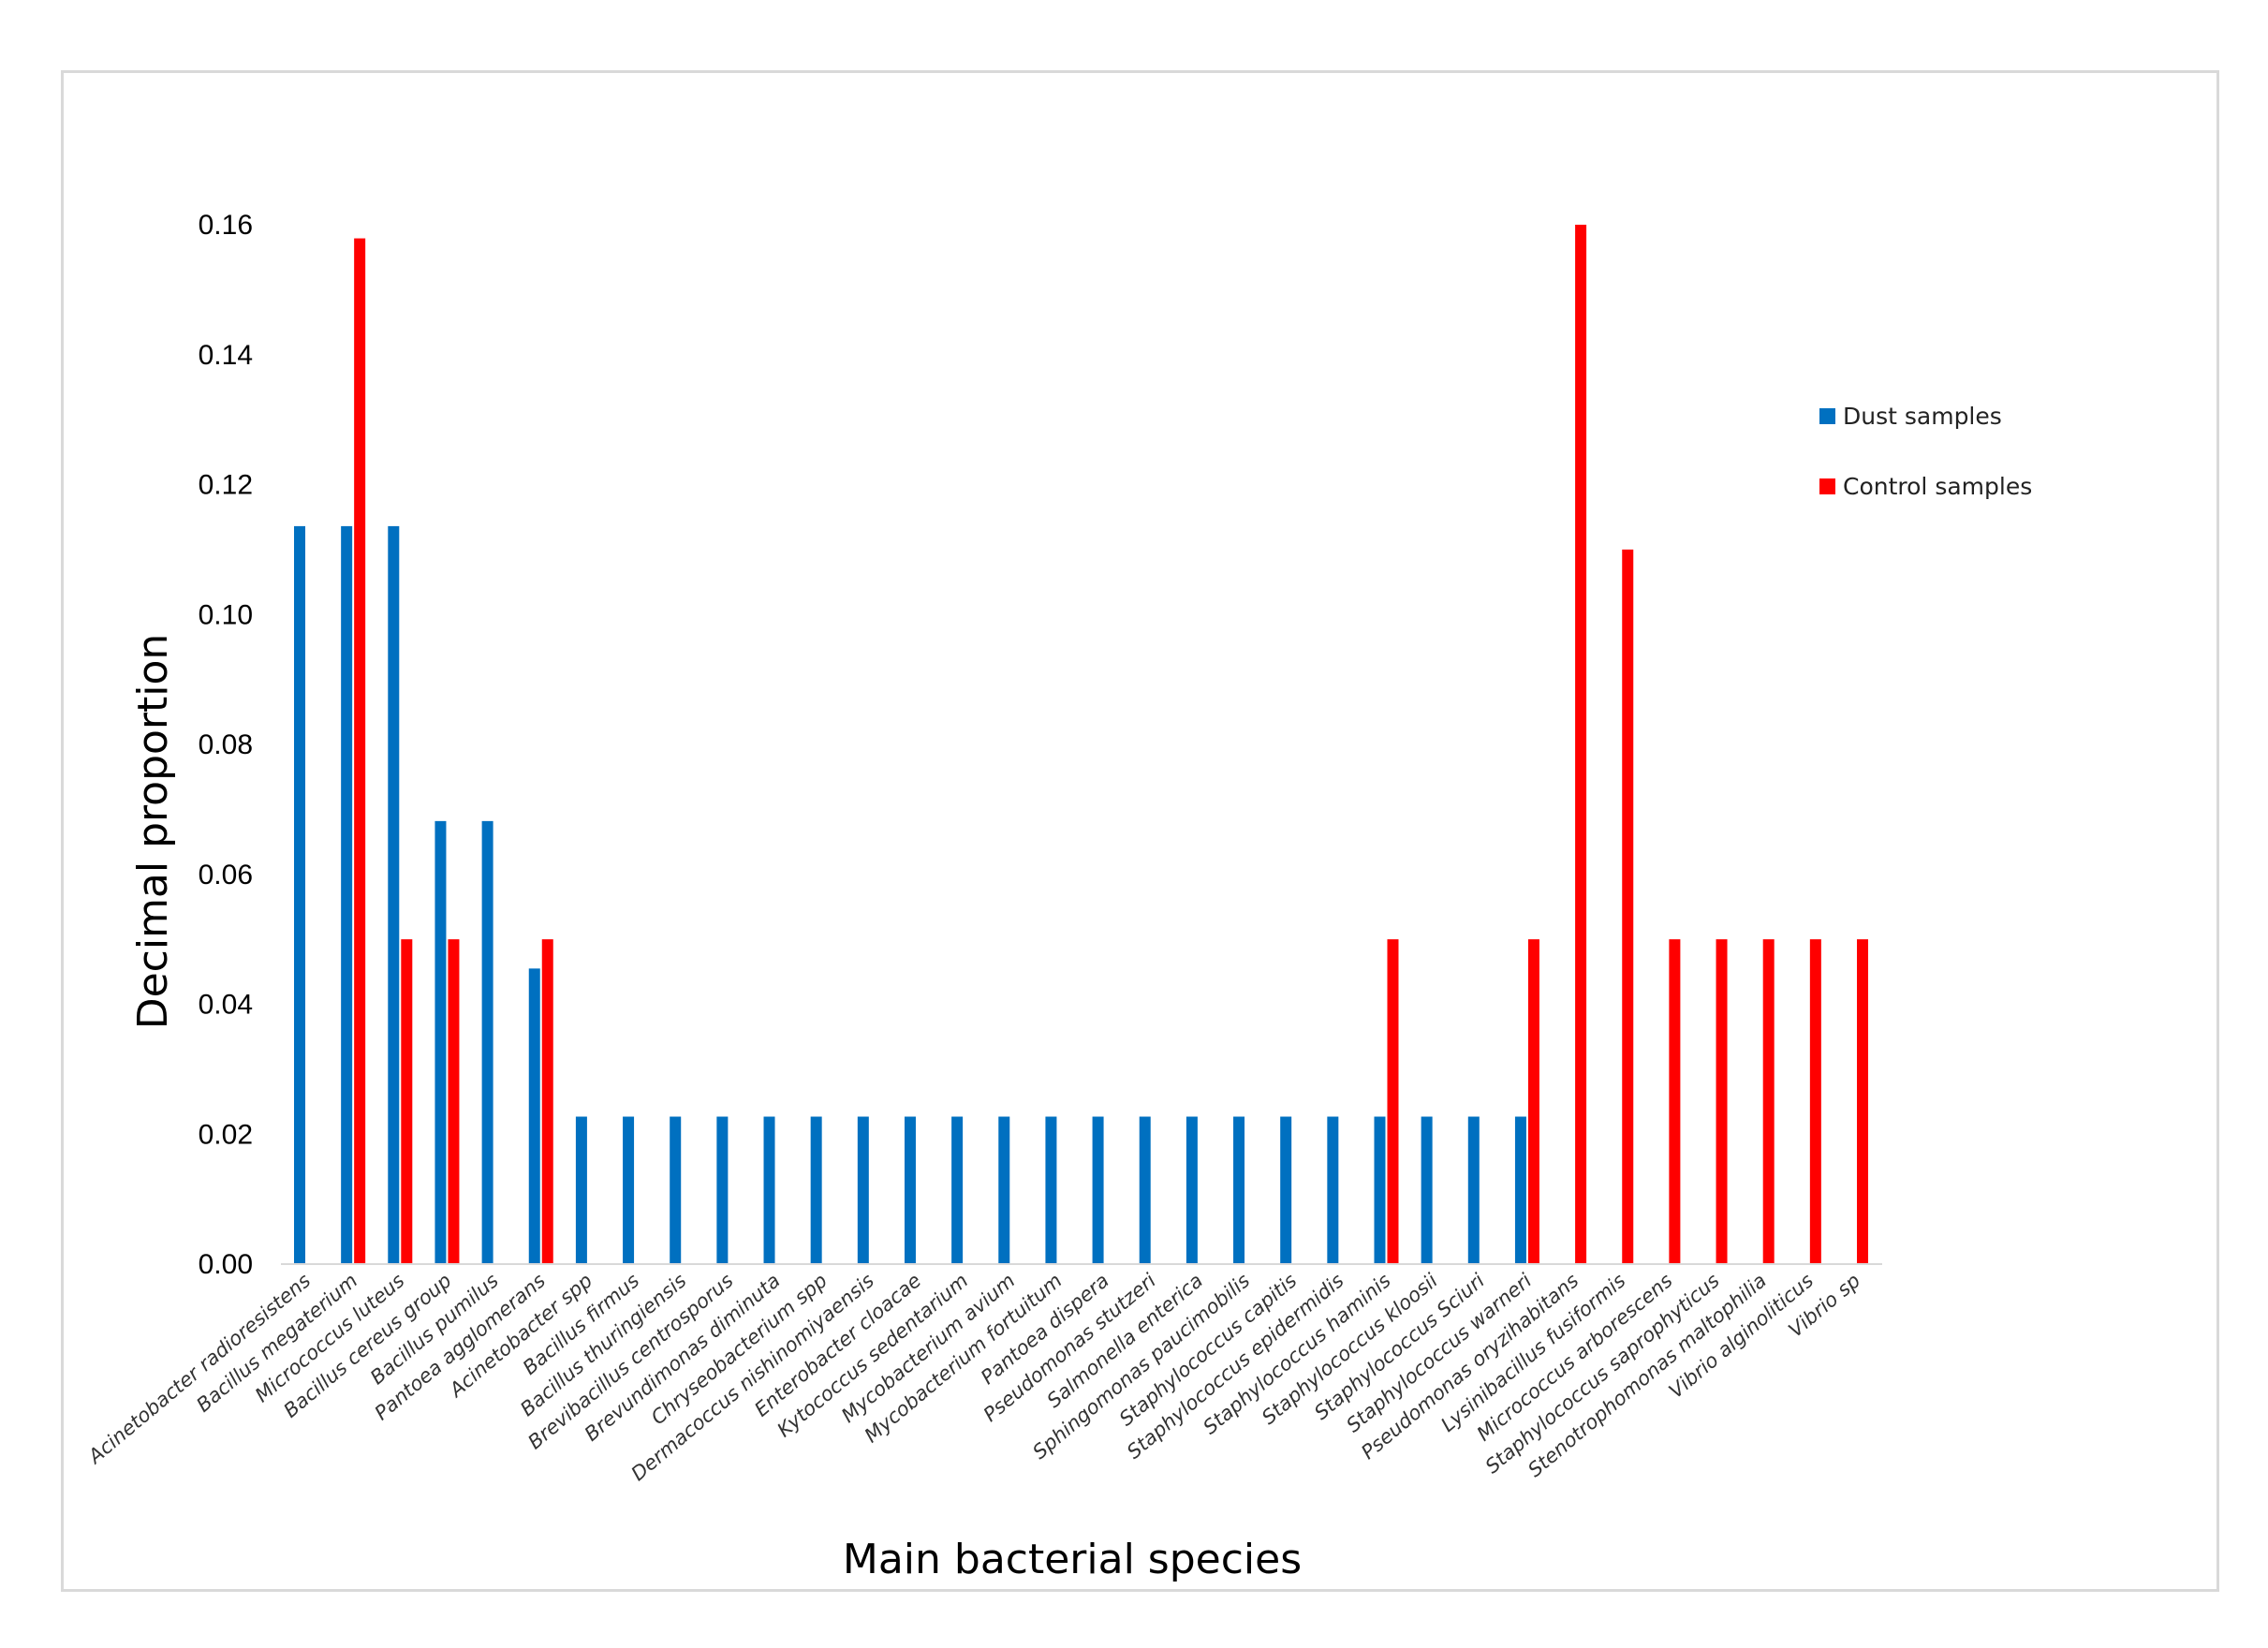 The height and width of the screenshot is (1648, 2268). I want to click on y-tick-label: 0.08, so click(226, 744).